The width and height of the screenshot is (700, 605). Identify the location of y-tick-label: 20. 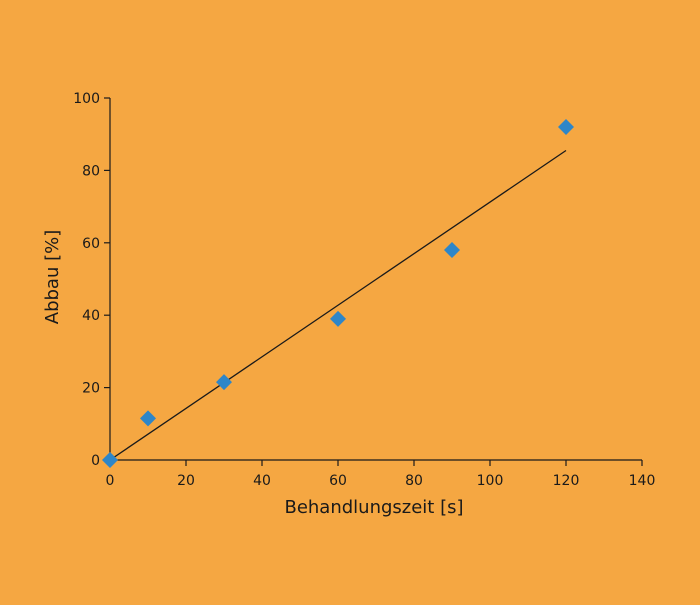
(91, 389).